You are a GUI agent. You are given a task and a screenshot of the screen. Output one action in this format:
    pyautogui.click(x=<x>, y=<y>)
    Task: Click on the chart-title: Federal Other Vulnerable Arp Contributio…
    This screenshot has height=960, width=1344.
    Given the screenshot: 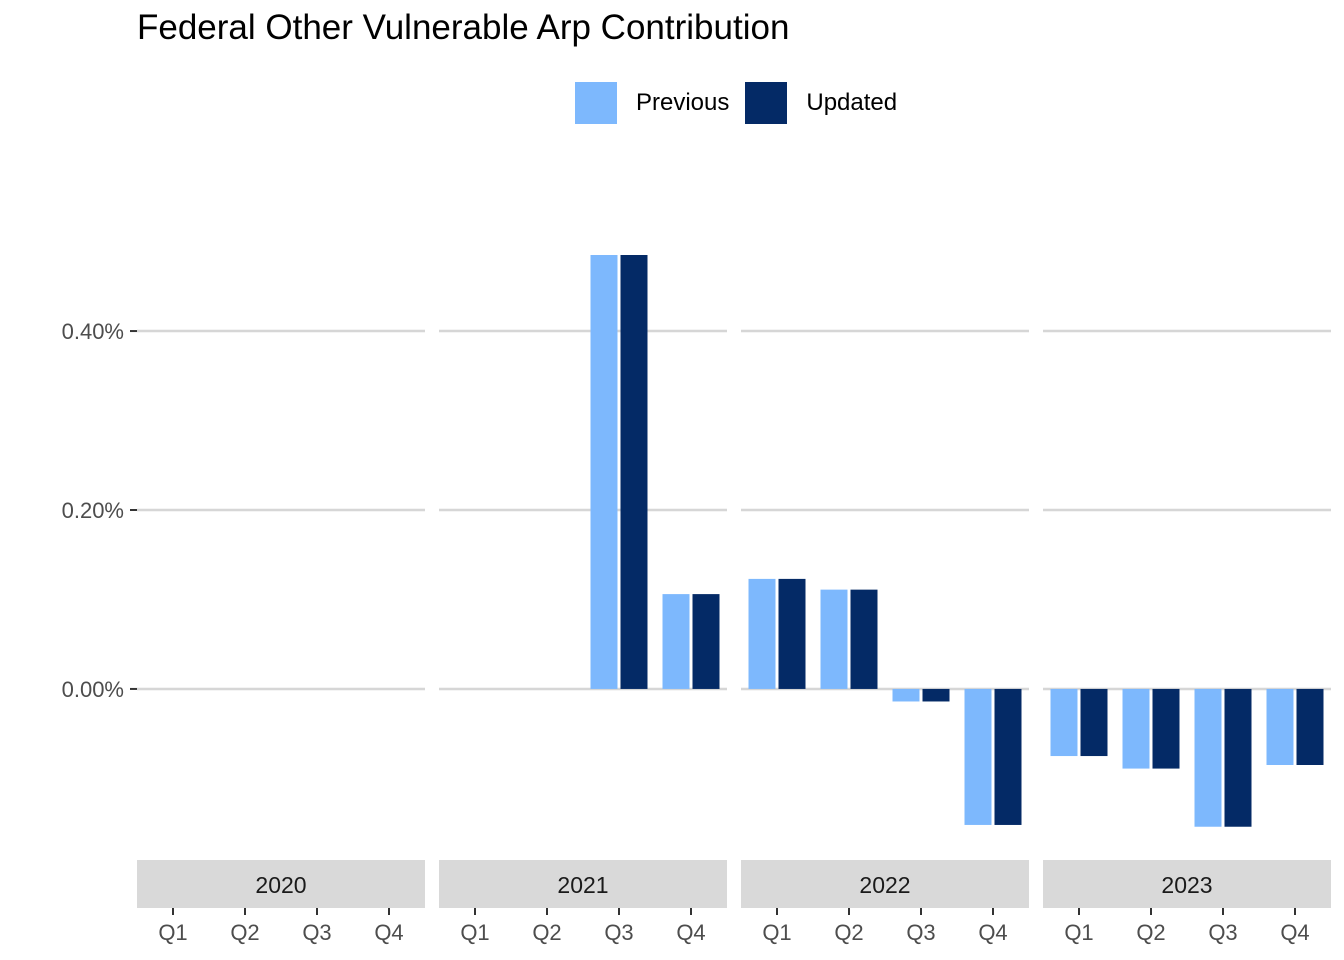 What is the action you would take?
    pyautogui.click(x=463, y=27)
    